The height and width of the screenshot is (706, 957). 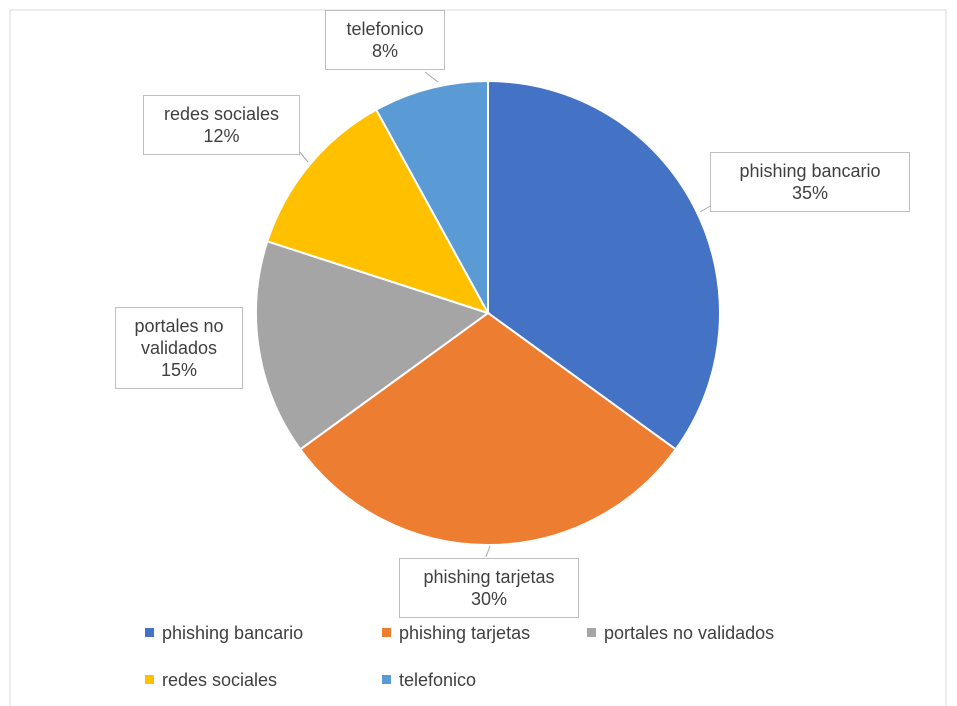 I want to click on data-label: redes sociales 12%, so click(x=221, y=125).